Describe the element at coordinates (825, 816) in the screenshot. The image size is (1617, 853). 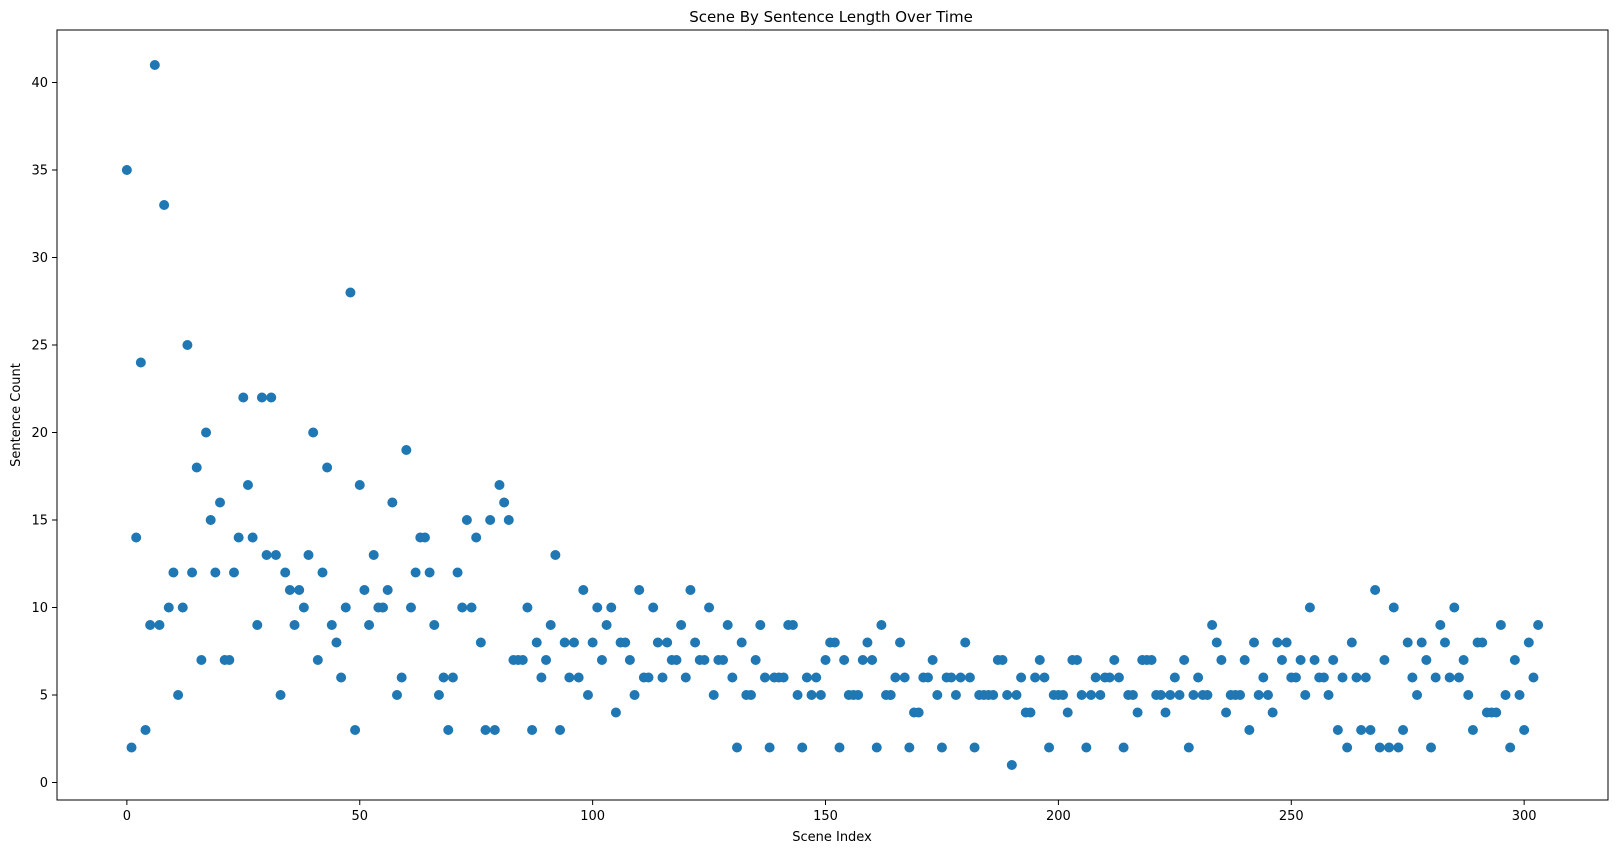
I see `x-tick-label: 150` at that location.